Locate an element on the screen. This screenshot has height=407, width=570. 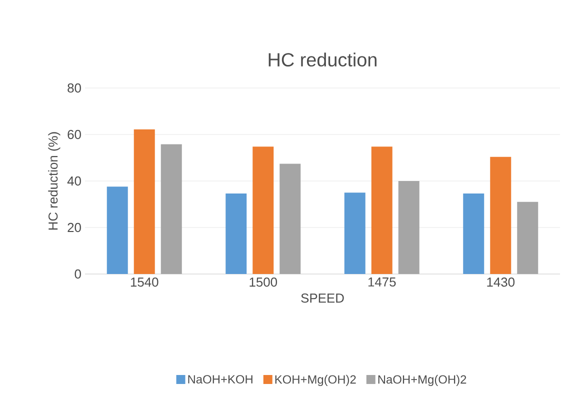
y-tick-label: 0 is located at coordinates (77, 274).